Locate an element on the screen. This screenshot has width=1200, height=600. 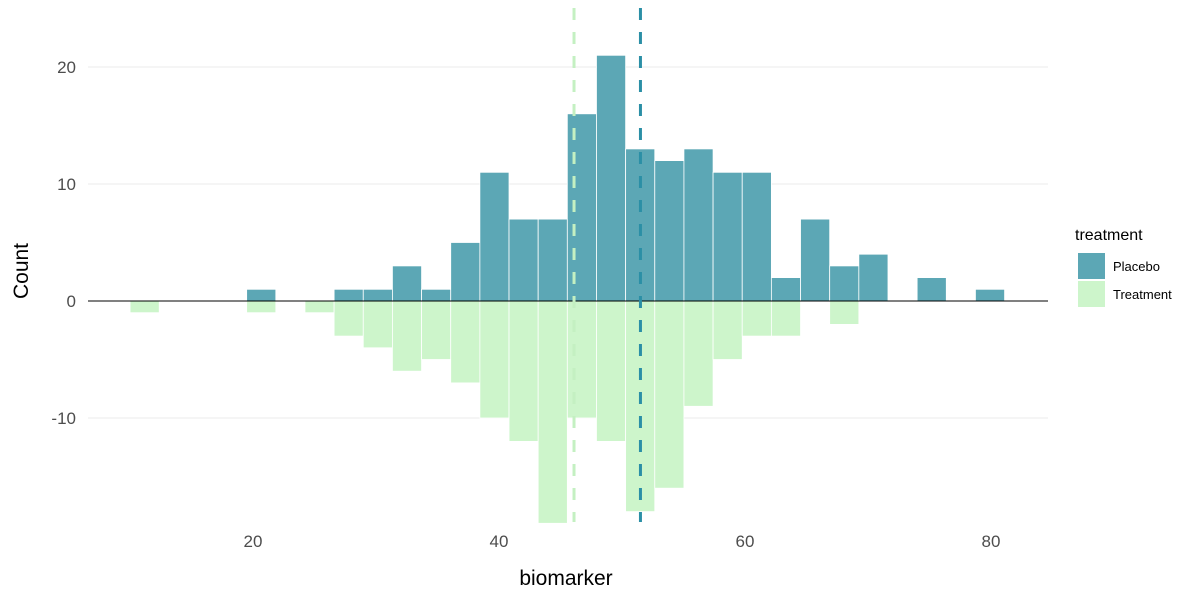
x-tick-label: 20 is located at coordinates (253, 541).